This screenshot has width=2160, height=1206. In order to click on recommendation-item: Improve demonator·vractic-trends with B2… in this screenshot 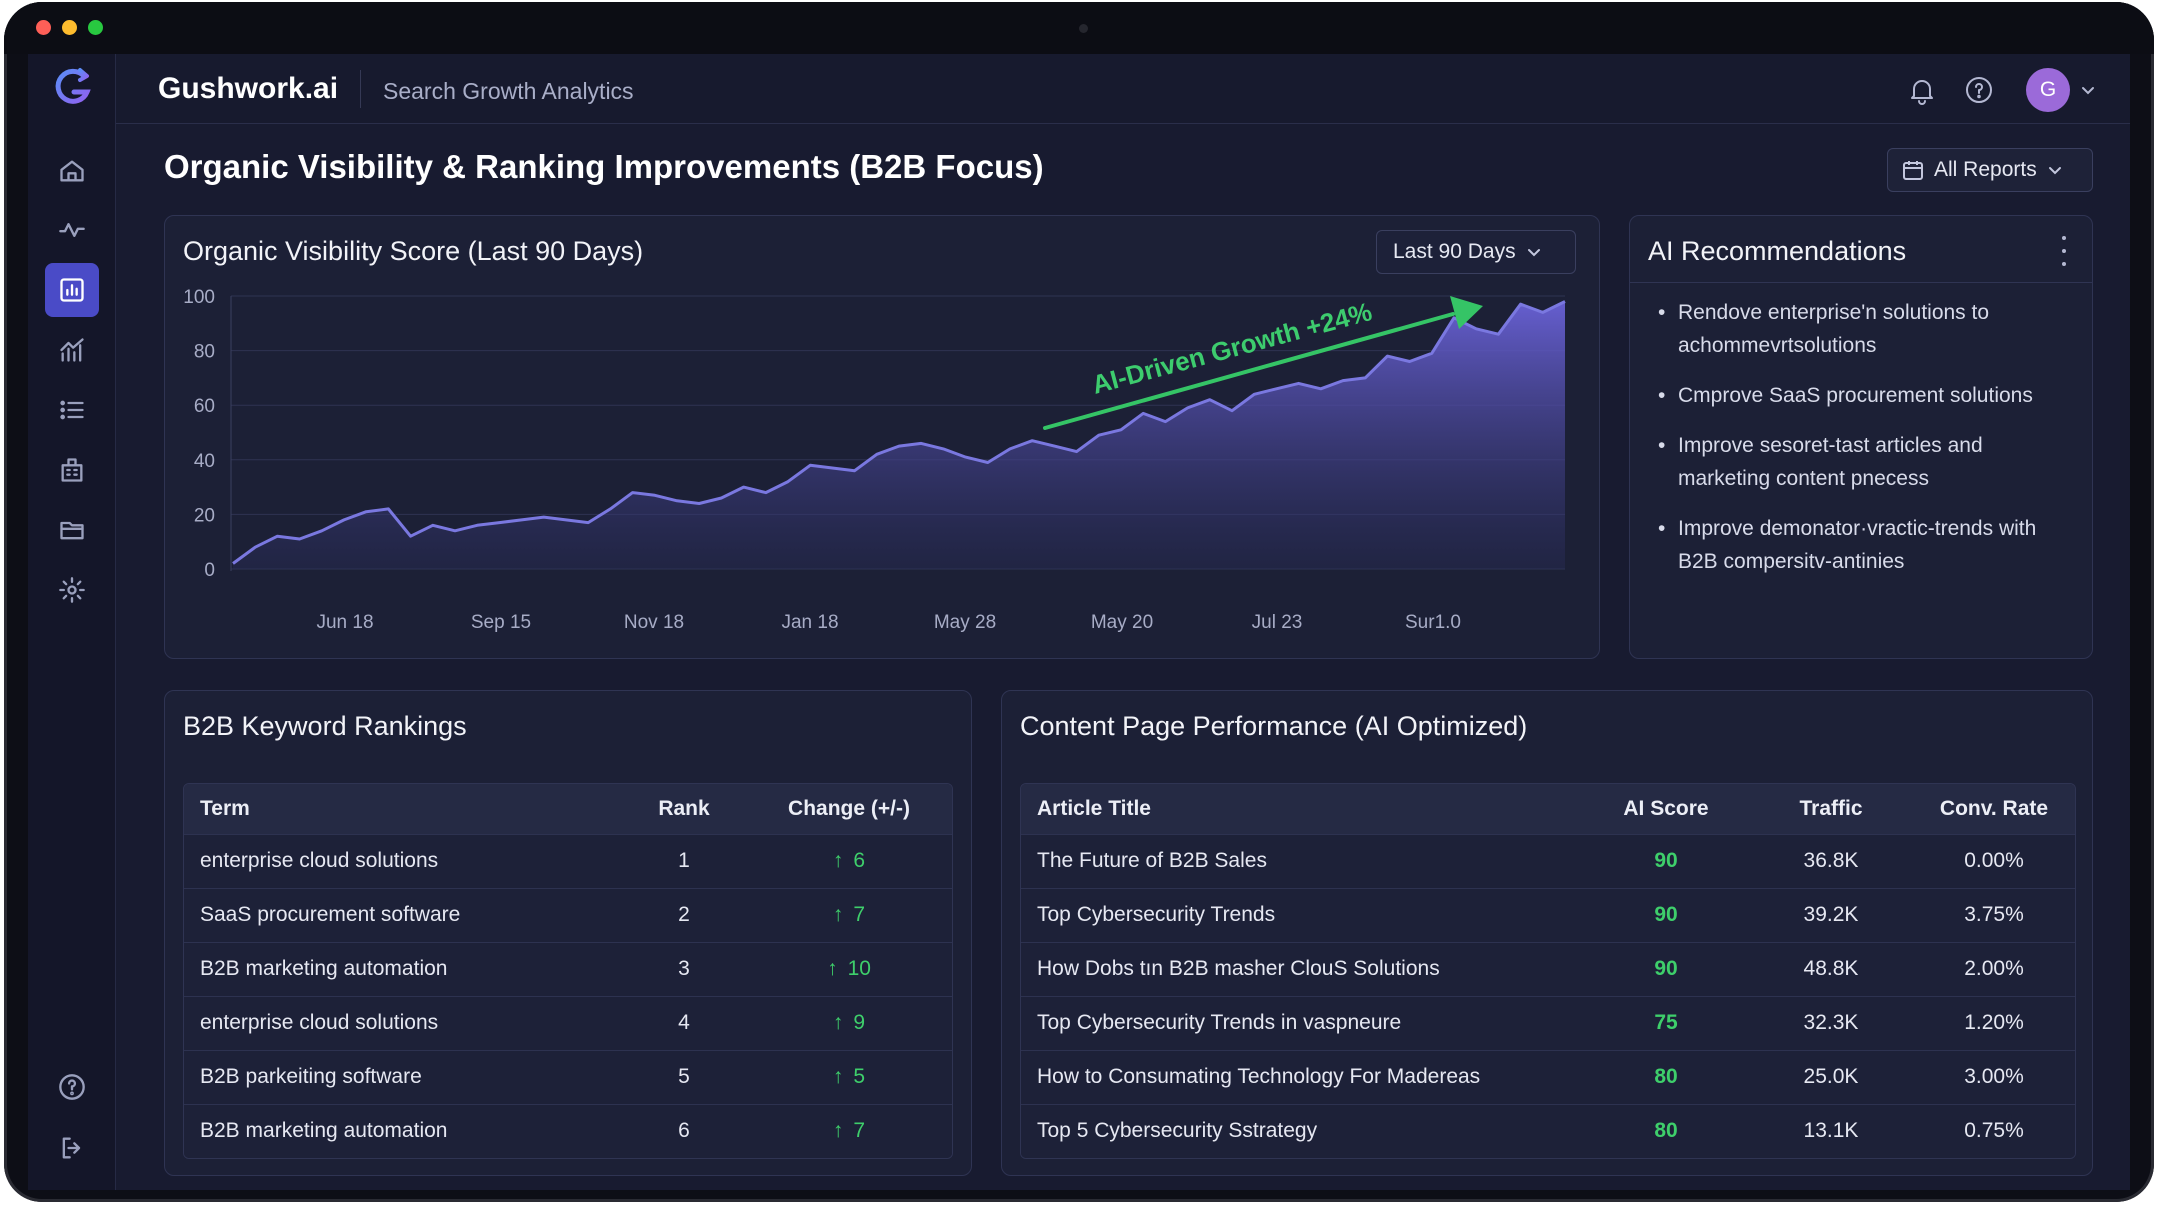, I will do `click(1866, 545)`.